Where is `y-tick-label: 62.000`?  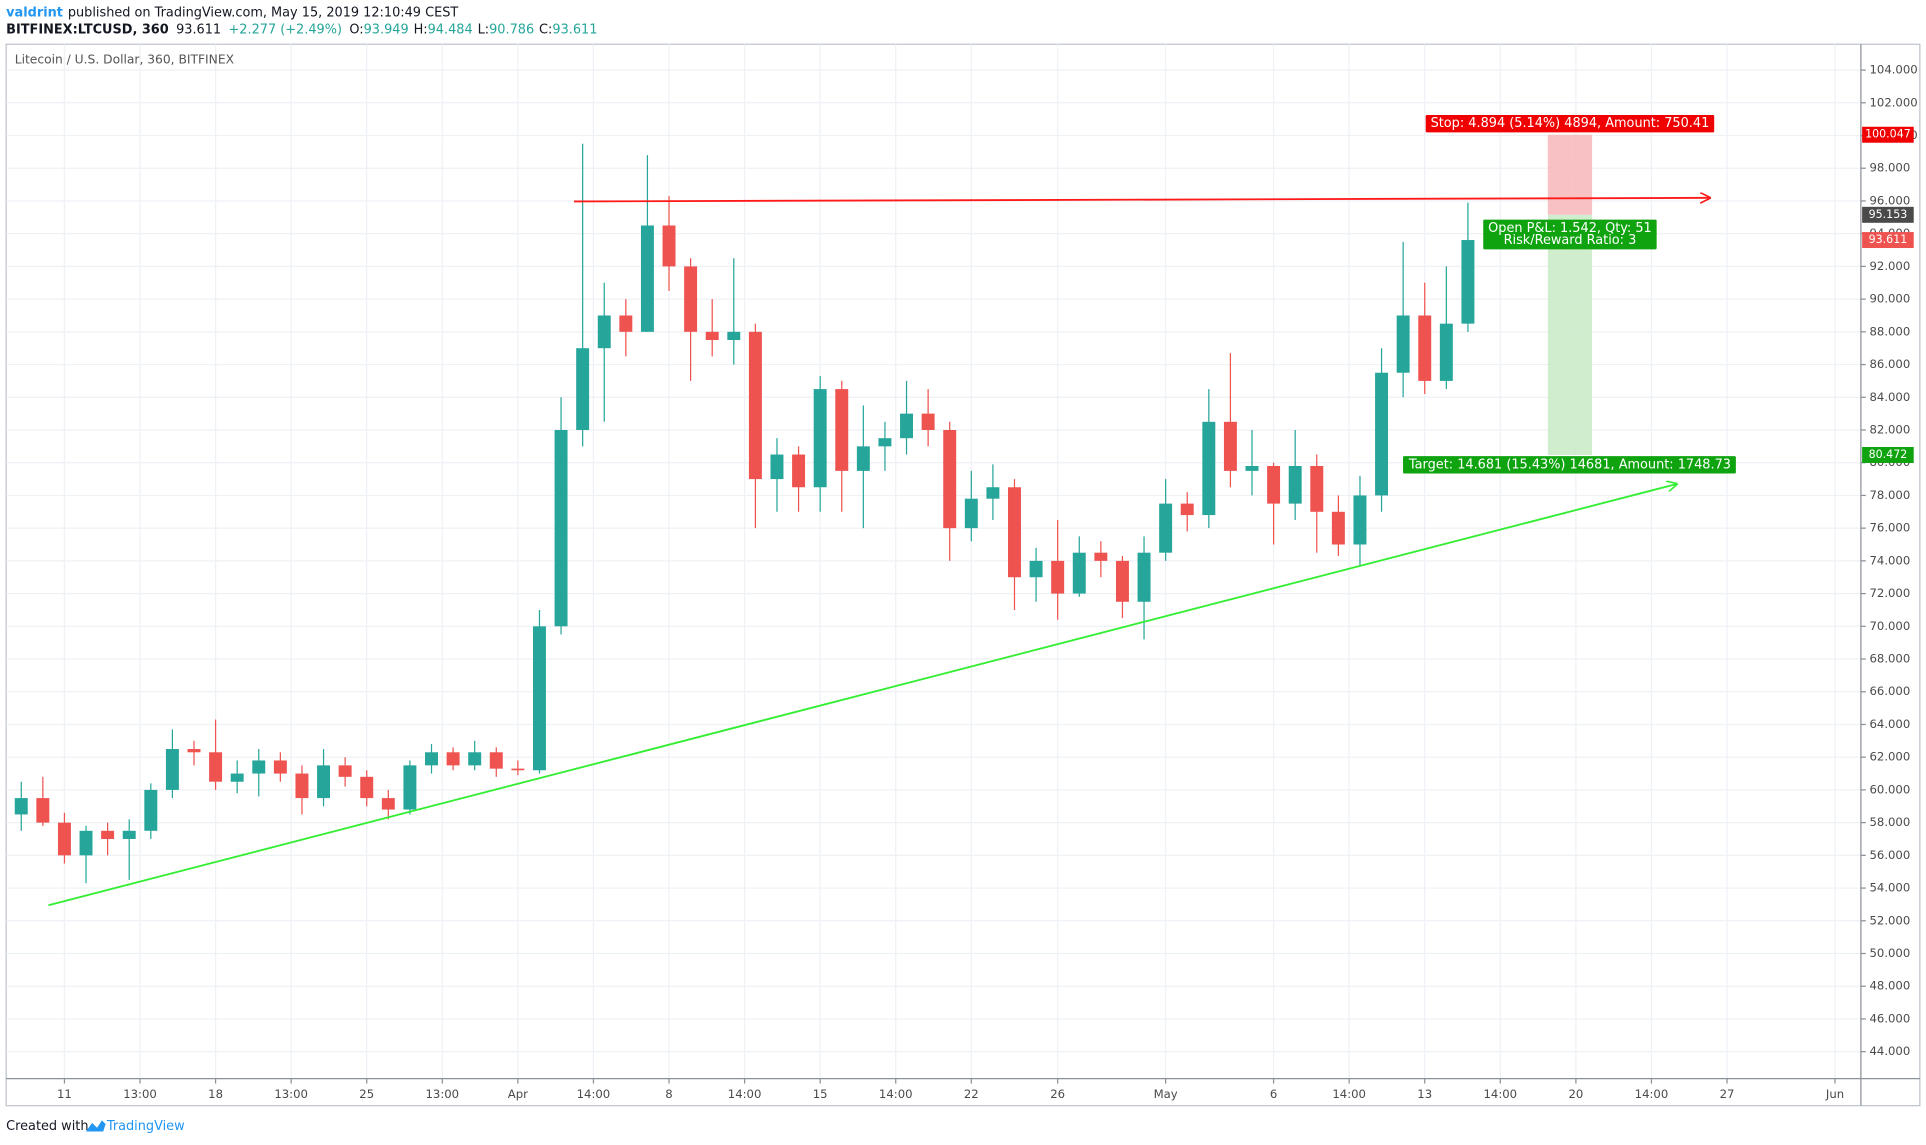
y-tick-label: 62.000 is located at coordinates (1889, 757).